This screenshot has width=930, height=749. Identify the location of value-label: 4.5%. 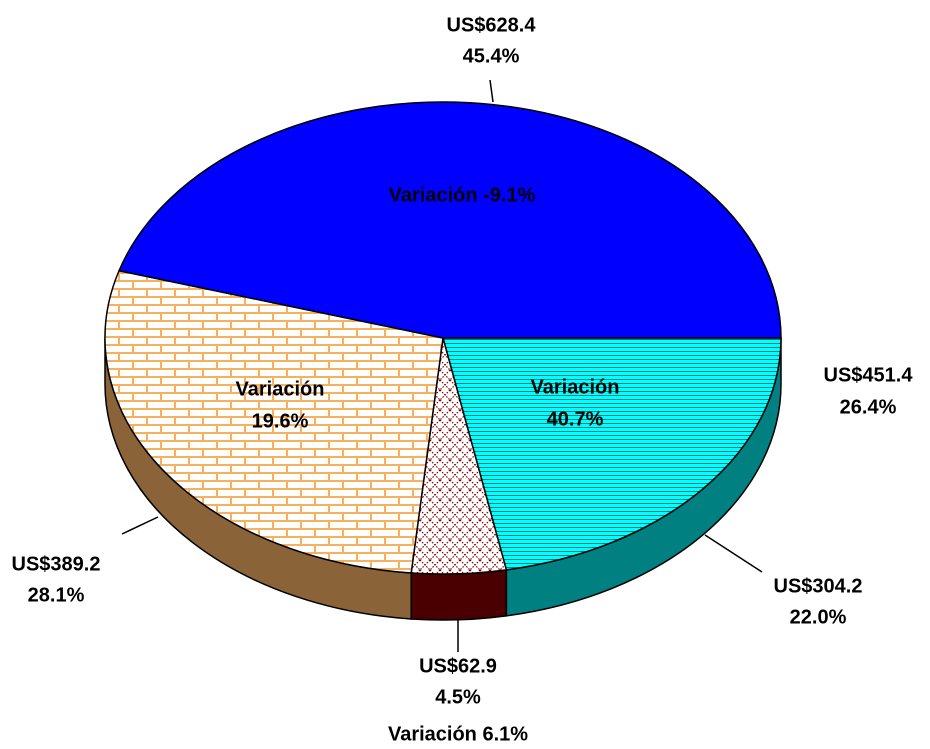
(458, 697).